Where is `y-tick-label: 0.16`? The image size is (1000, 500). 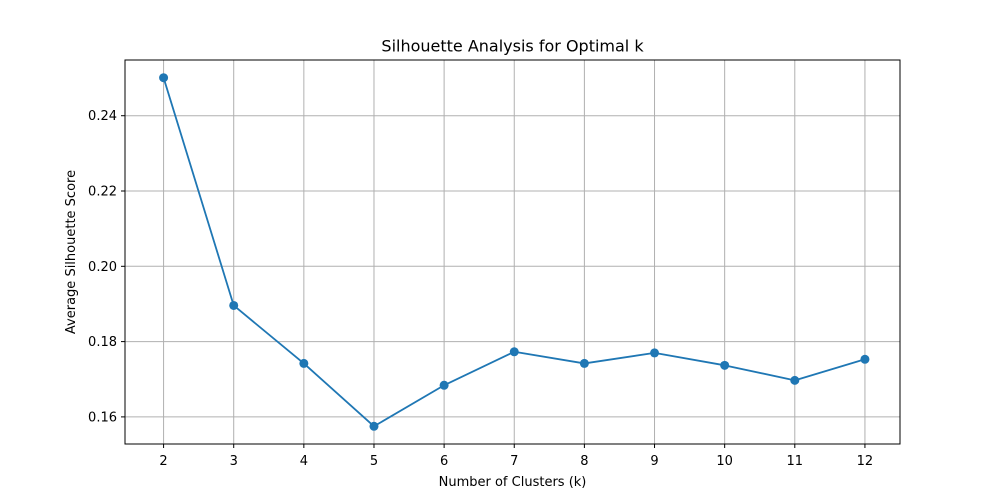 y-tick-label: 0.16 is located at coordinates (102, 417).